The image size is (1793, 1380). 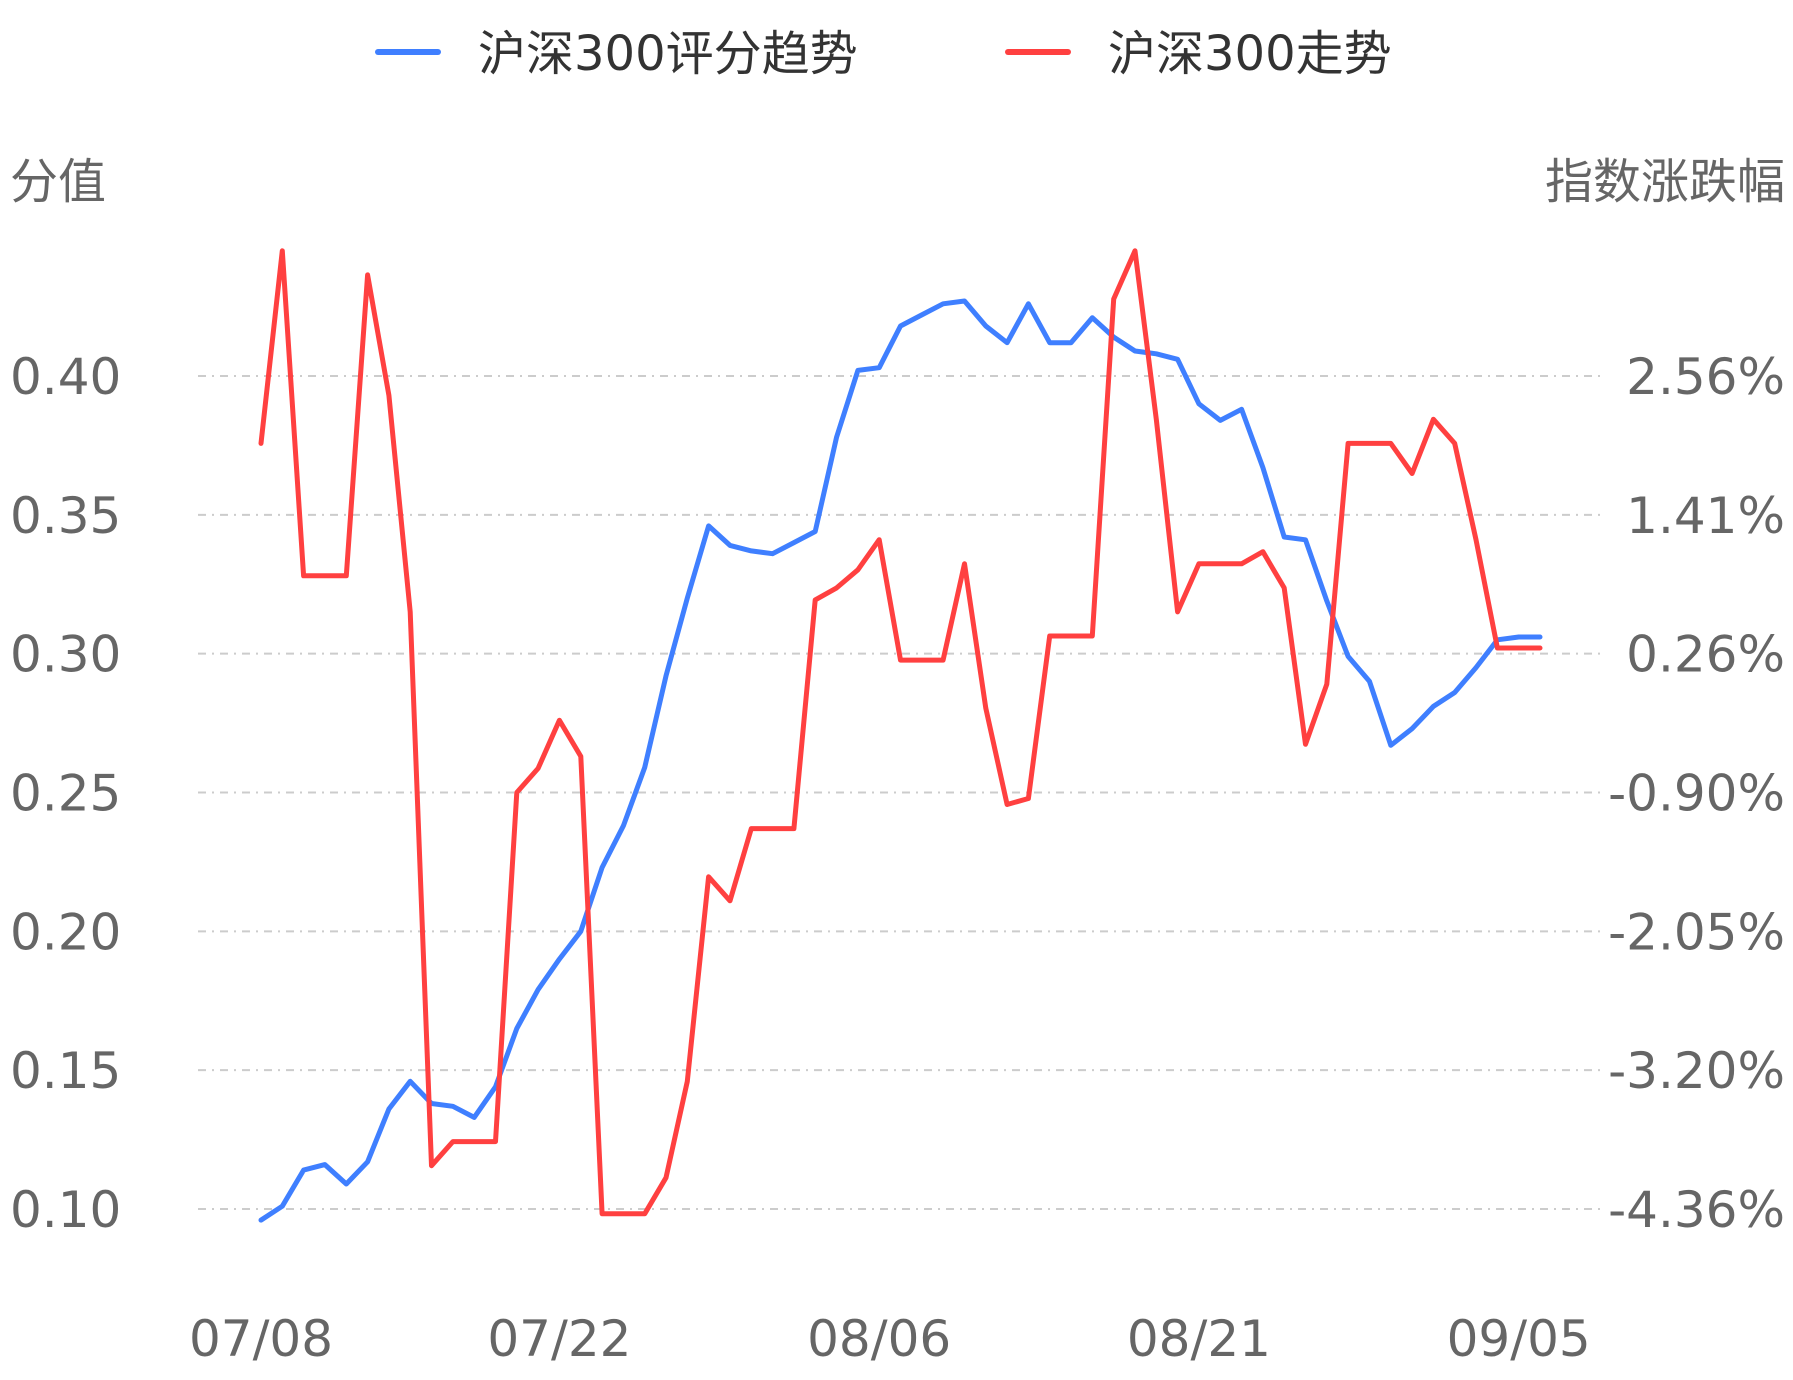 What do you see at coordinates (58, 182) in the screenshot?
I see `y-axis-left-title: 分值` at bounding box center [58, 182].